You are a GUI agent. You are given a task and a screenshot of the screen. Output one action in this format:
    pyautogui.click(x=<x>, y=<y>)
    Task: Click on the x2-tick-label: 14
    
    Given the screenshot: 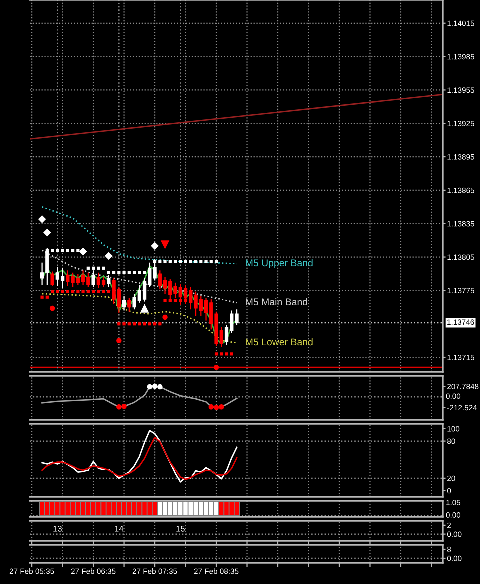 What is the action you would take?
    pyautogui.click(x=119, y=529)
    